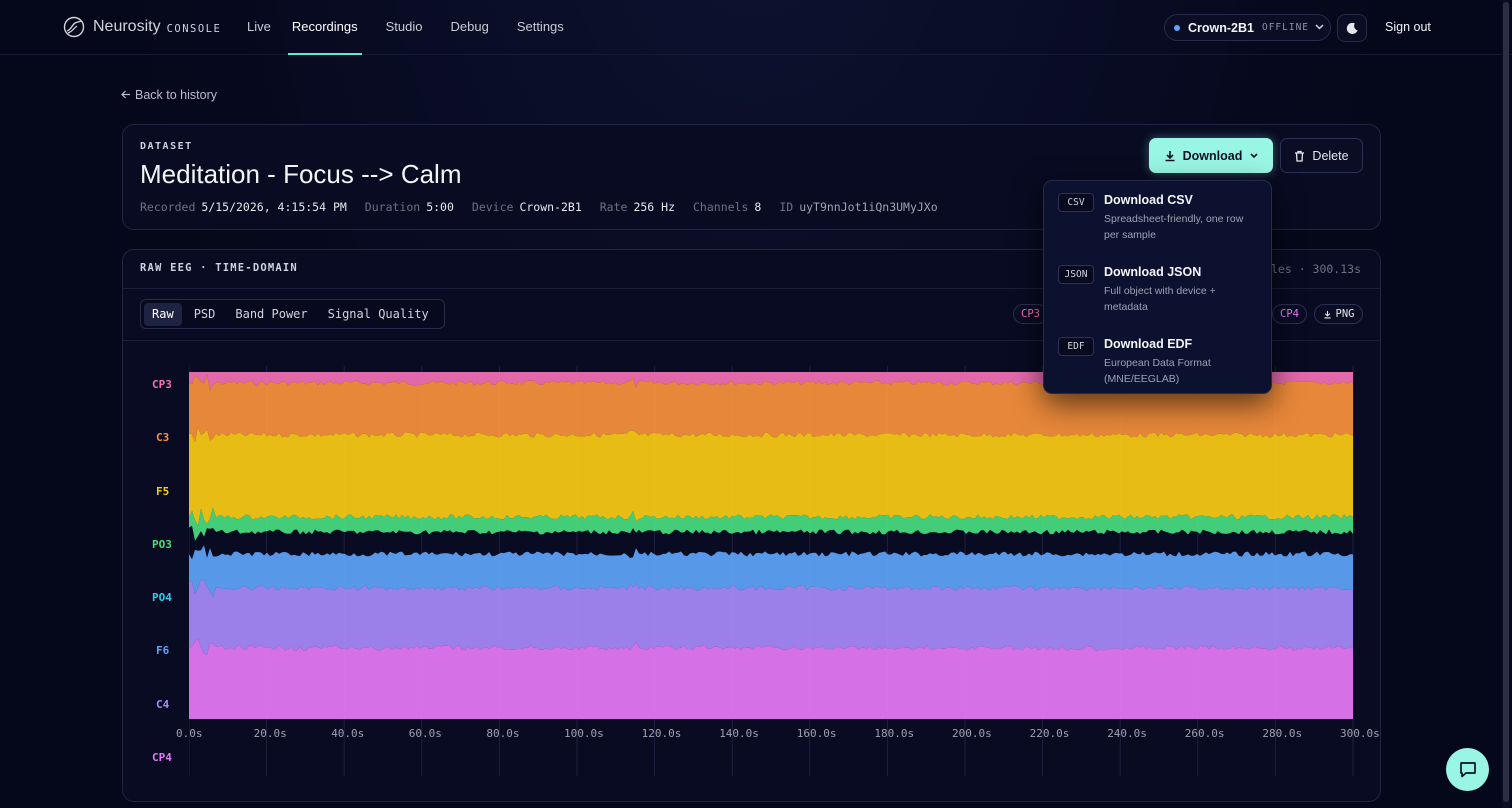 The image size is (1512, 808). I want to click on delete-button: Delete, so click(1321, 155).